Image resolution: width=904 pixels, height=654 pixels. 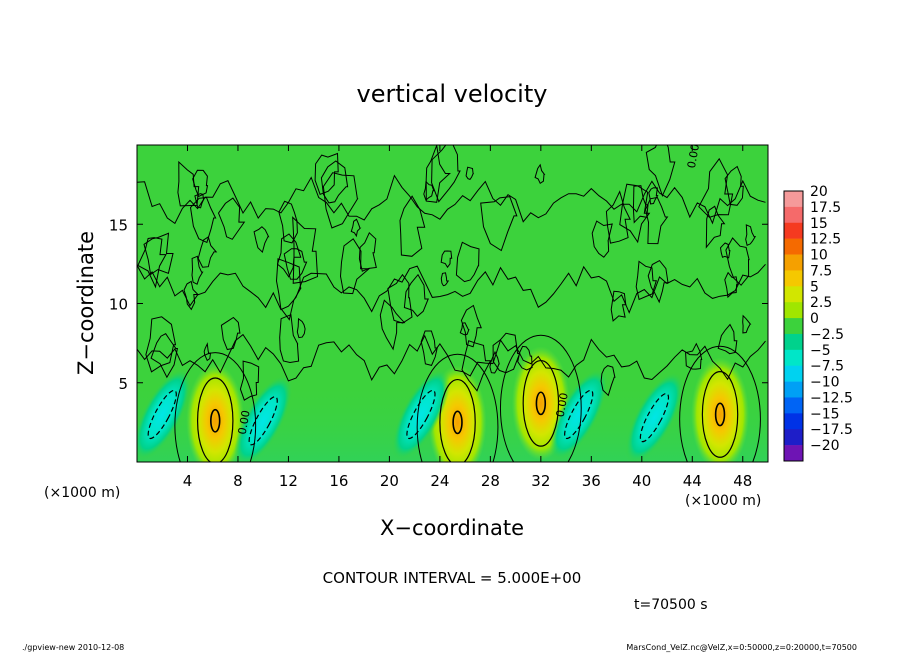 What do you see at coordinates (814, 287) in the screenshot?
I see `colorbar-label-6: 5` at bounding box center [814, 287].